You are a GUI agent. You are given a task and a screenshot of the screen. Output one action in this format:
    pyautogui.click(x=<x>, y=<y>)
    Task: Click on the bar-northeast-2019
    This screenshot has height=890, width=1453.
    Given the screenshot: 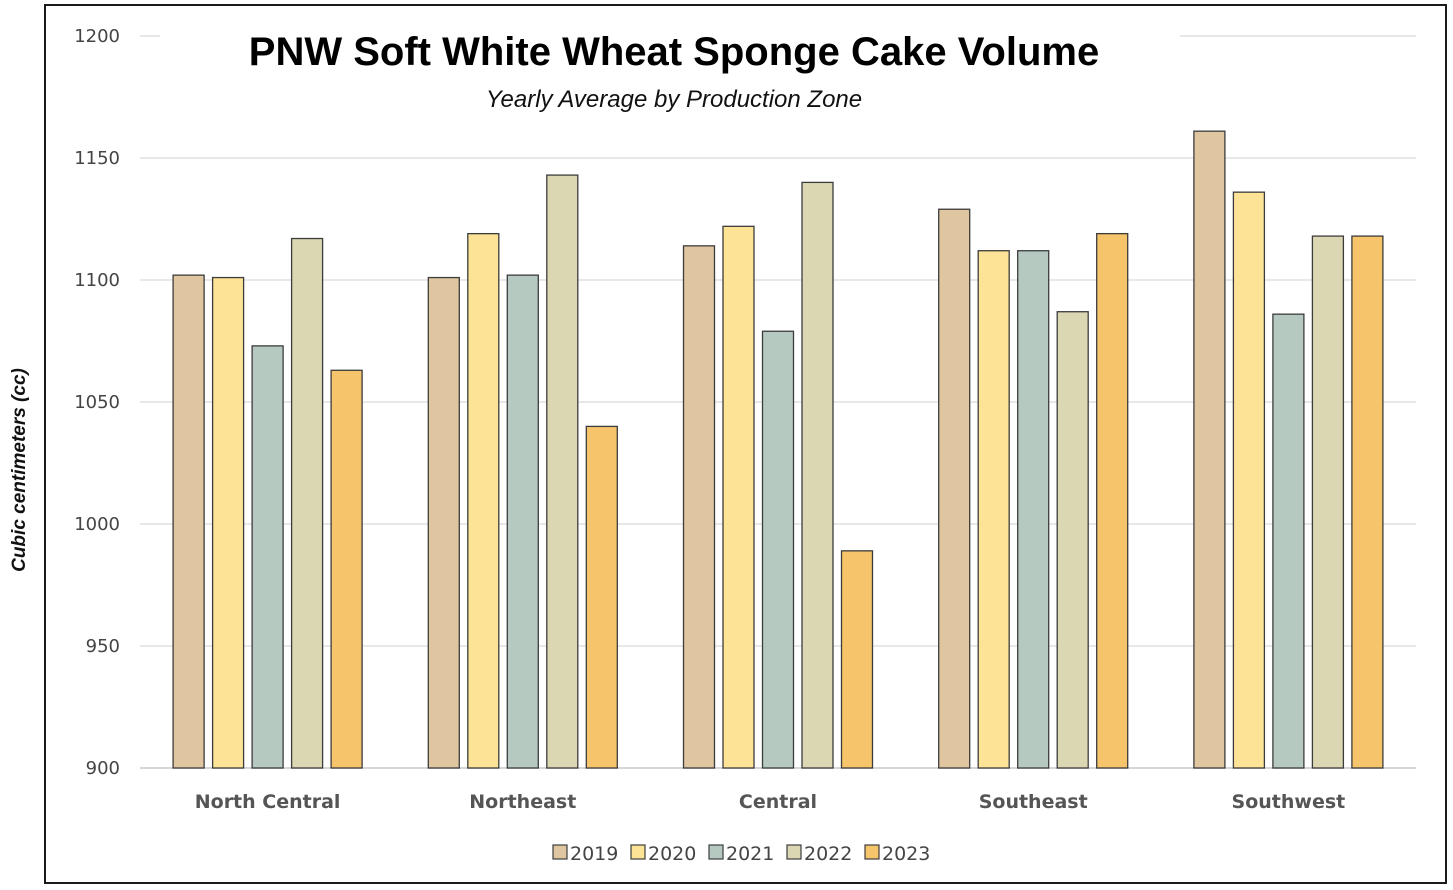 What is the action you would take?
    pyautogui.click(x=443, y=522)
    